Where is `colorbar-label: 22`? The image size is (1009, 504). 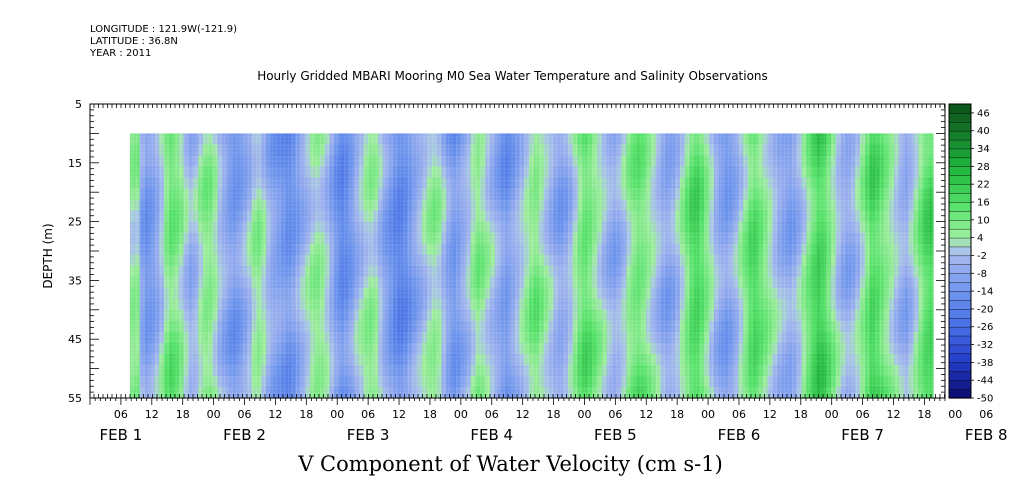 colorbar-label: 22 is located at coordinates (983, 185).